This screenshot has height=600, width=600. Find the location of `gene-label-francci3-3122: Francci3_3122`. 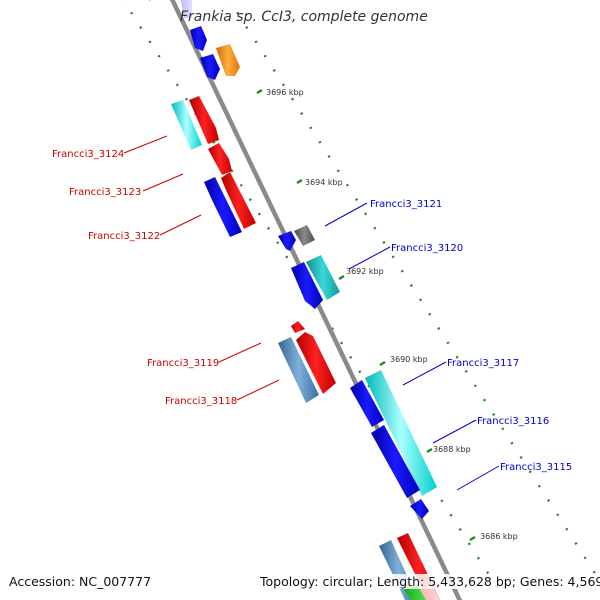

gene-label-francci3-3122: Francci3_3122 is located at coordinates (124, 236).